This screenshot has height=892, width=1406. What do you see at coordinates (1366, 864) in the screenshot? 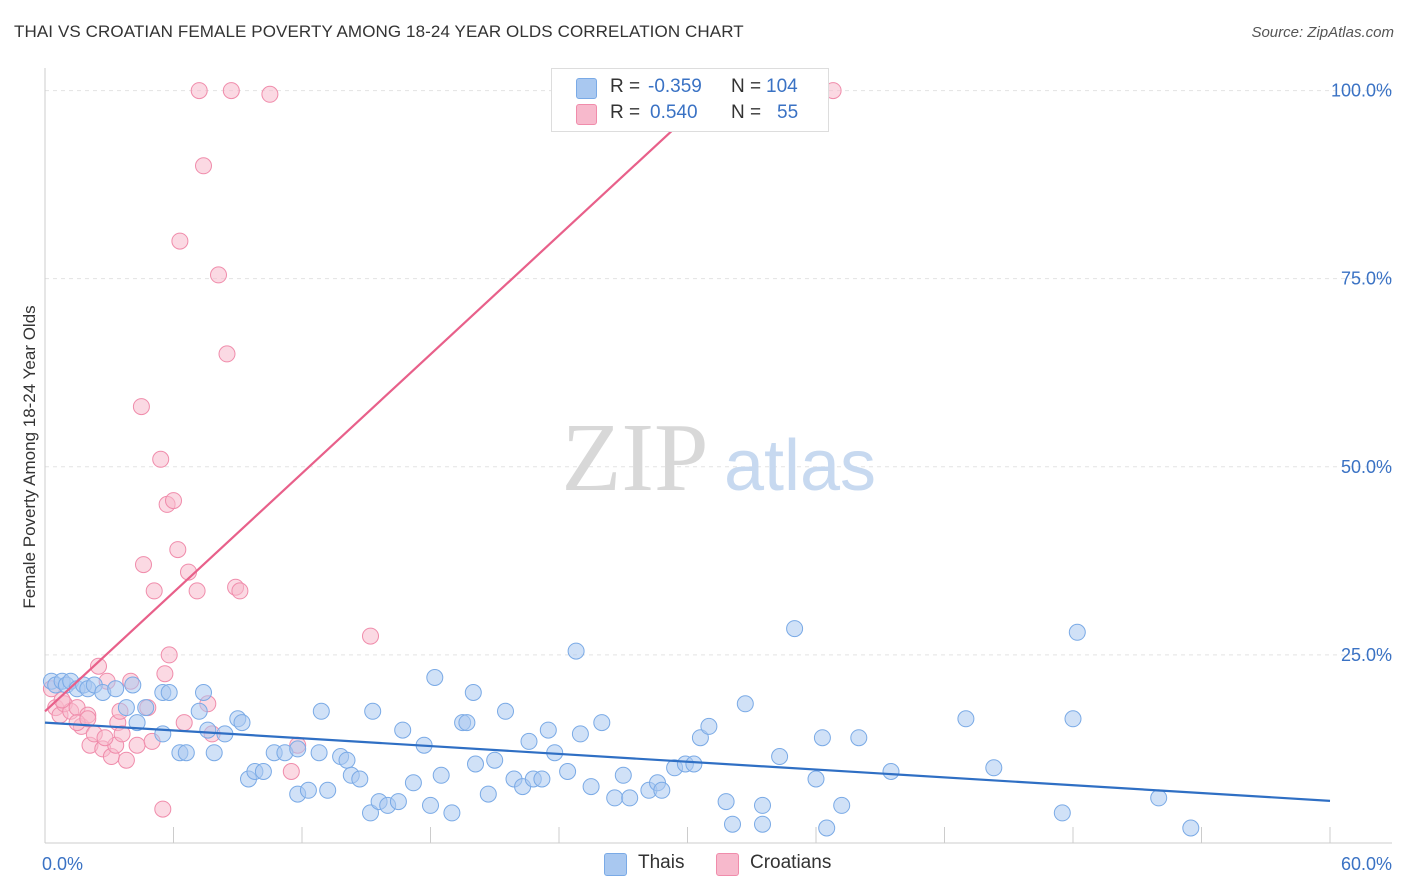
I see `x-tick-label-max: 60.0%` at bounding box center [1366, 864].